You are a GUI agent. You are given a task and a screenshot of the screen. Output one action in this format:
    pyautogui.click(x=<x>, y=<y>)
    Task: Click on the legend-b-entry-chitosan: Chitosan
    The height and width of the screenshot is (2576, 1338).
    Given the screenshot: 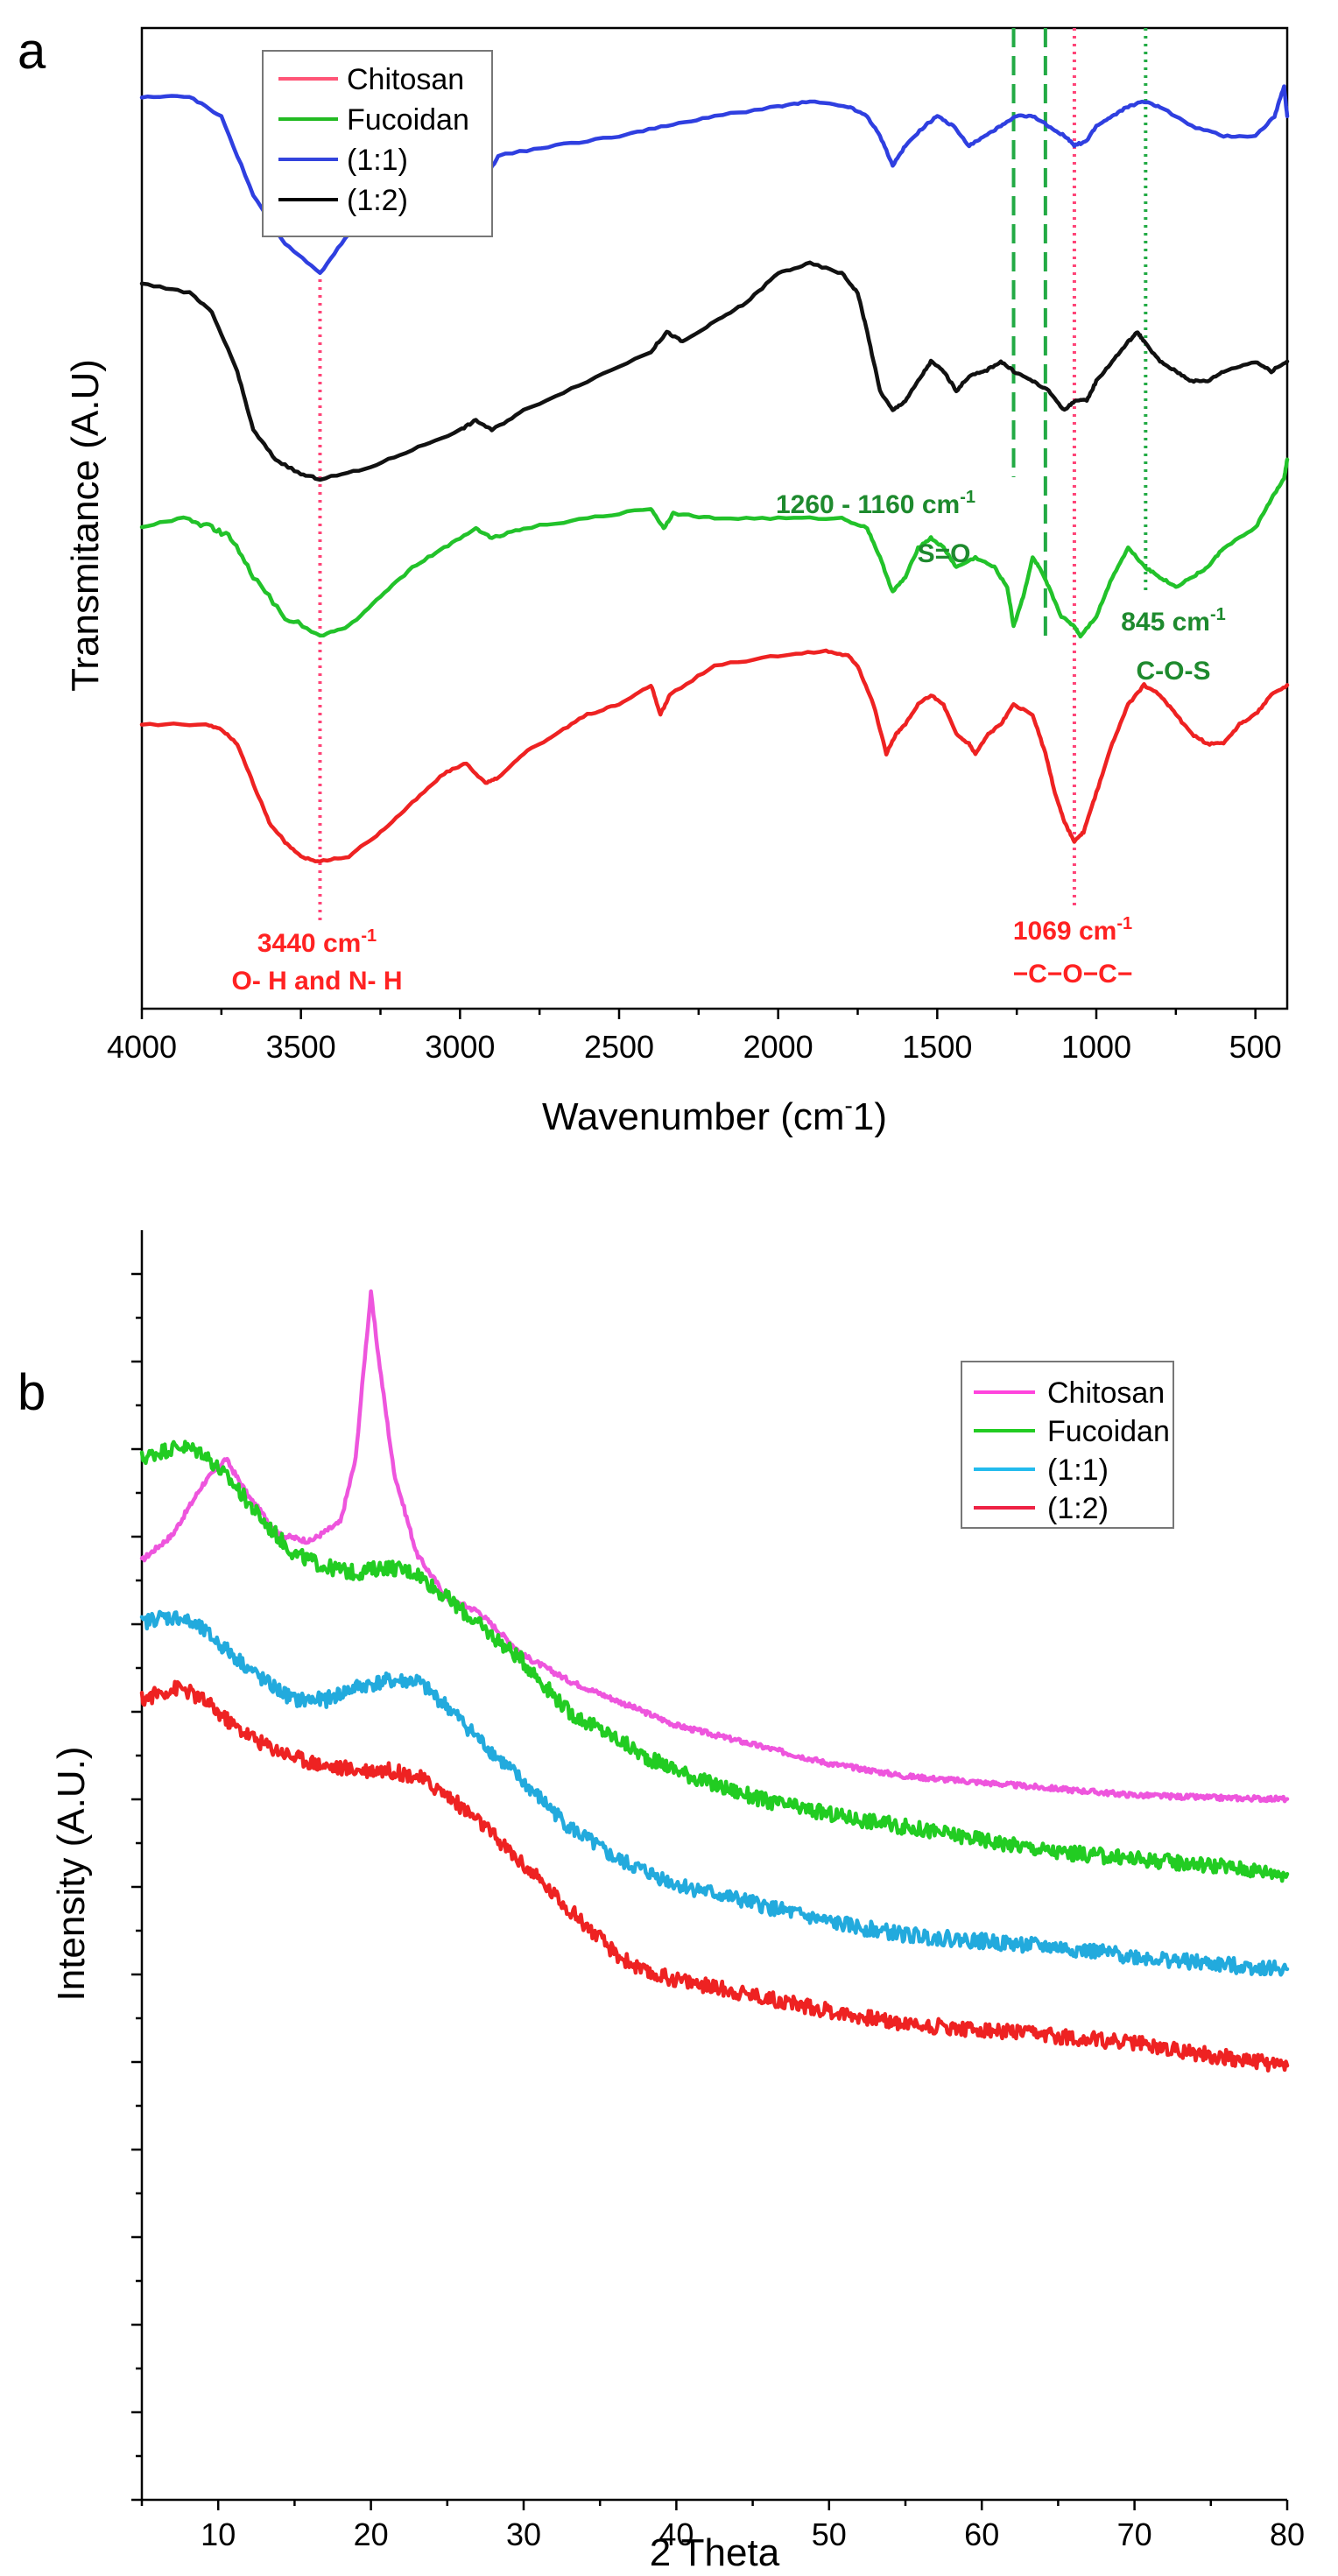 What is the action you would take?
    pyautogui.click(x=1069, y=1393)
    